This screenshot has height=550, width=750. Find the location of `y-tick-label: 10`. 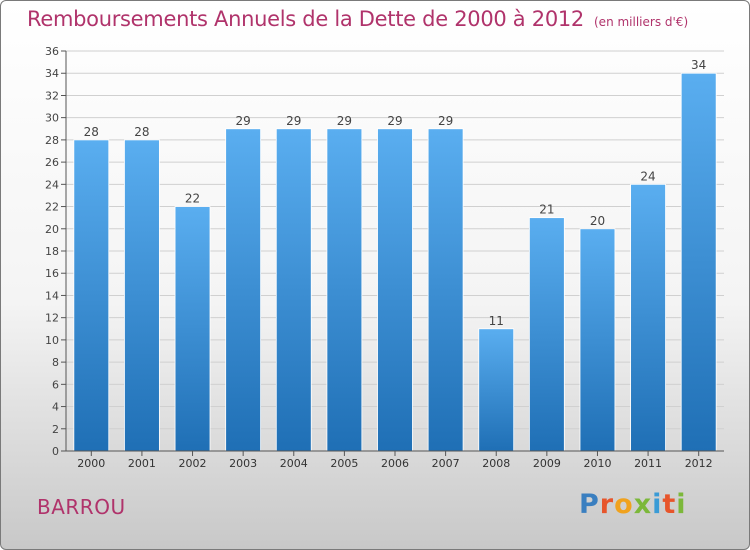

y-tick-label: 10 is located at coordinates (52, 340).